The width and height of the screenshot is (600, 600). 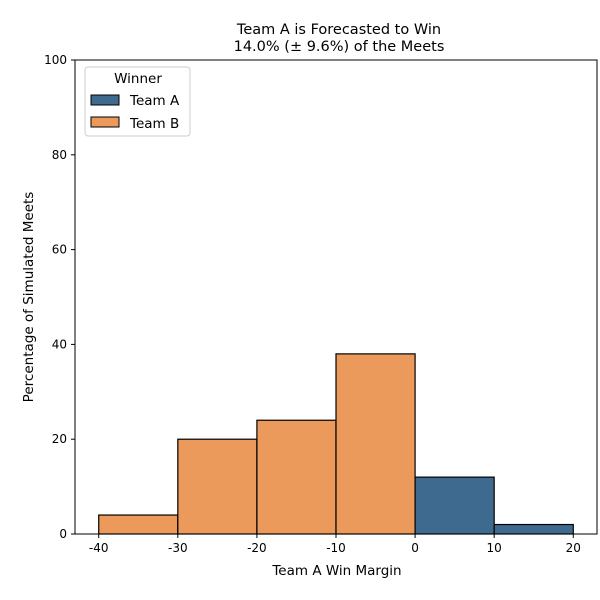 I want to click on legend-label-team-a: Team A, so click(x=154, y=101).